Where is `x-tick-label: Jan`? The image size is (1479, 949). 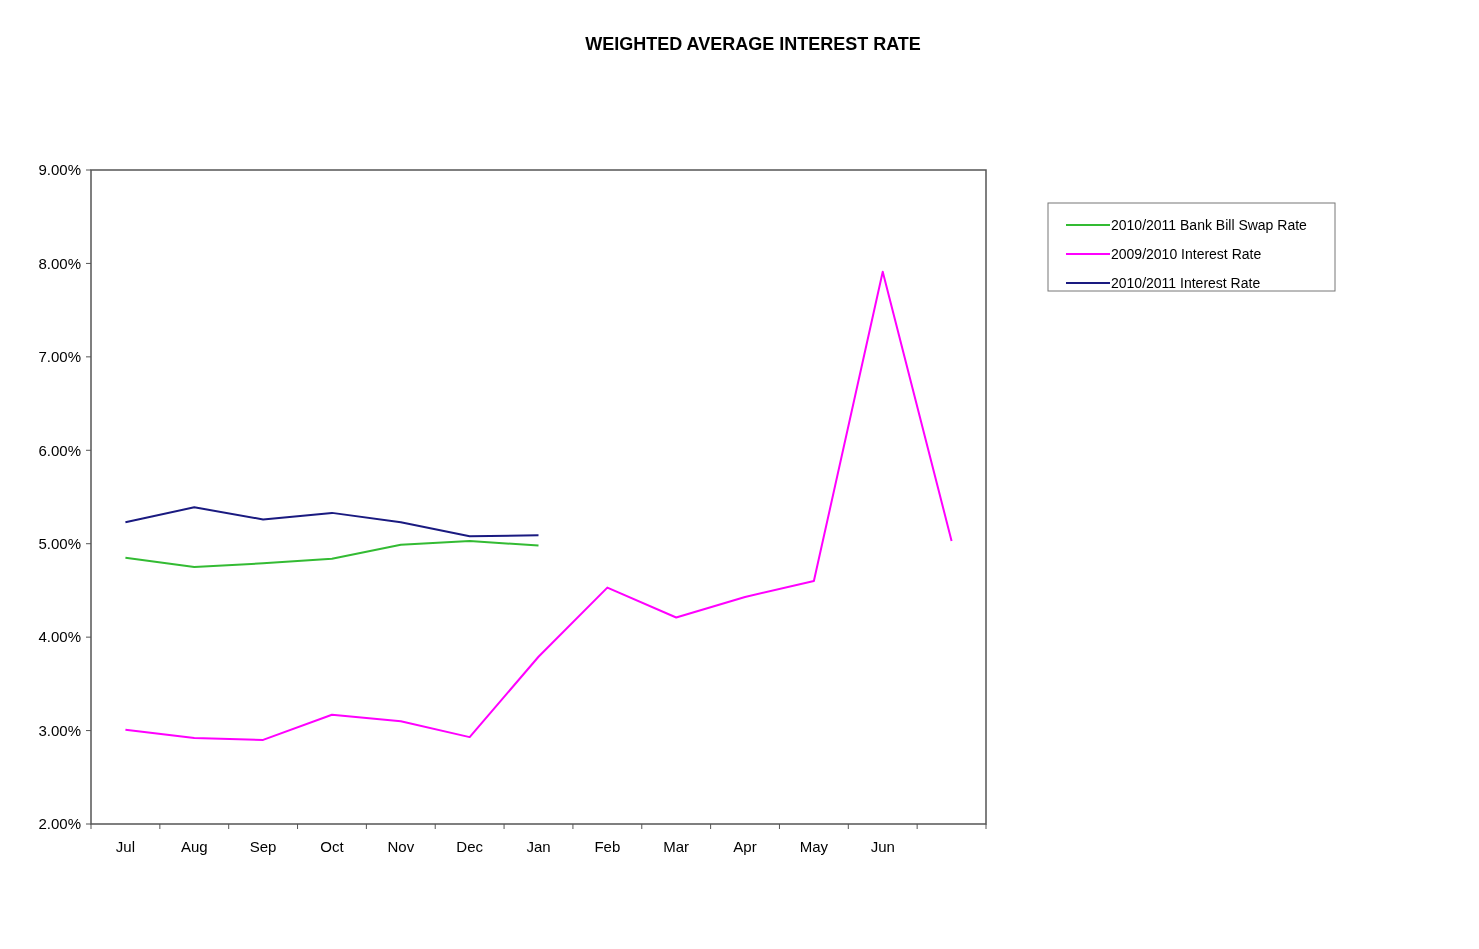 x-tick-label: Jan is located at coordinates (538, 846).